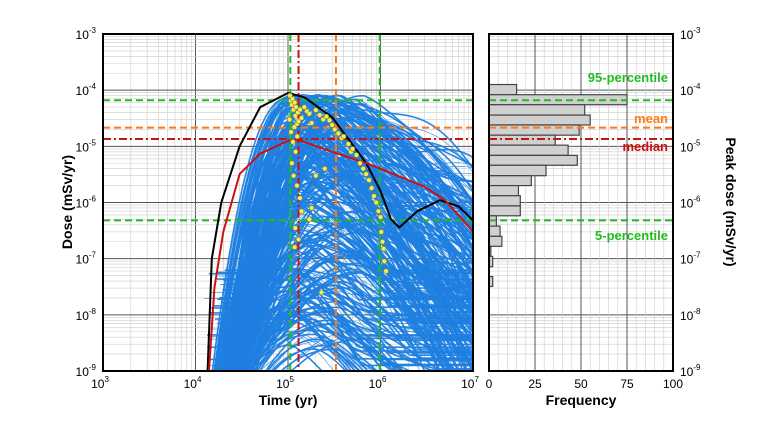  What do you see at coordinates (628, 156) in the screenshot?
I see `histogram-annotations: 95-percentile mean median 5-percentile` at bounding box center [628, 156].